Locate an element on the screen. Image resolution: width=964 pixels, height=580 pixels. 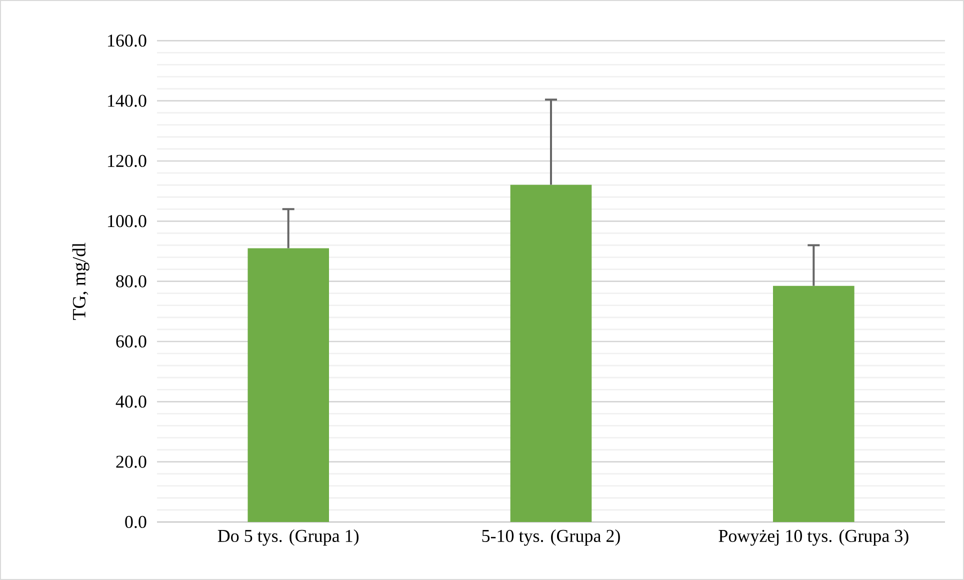
y-tick-label: 40.0 is located at coordinates (131, 402).